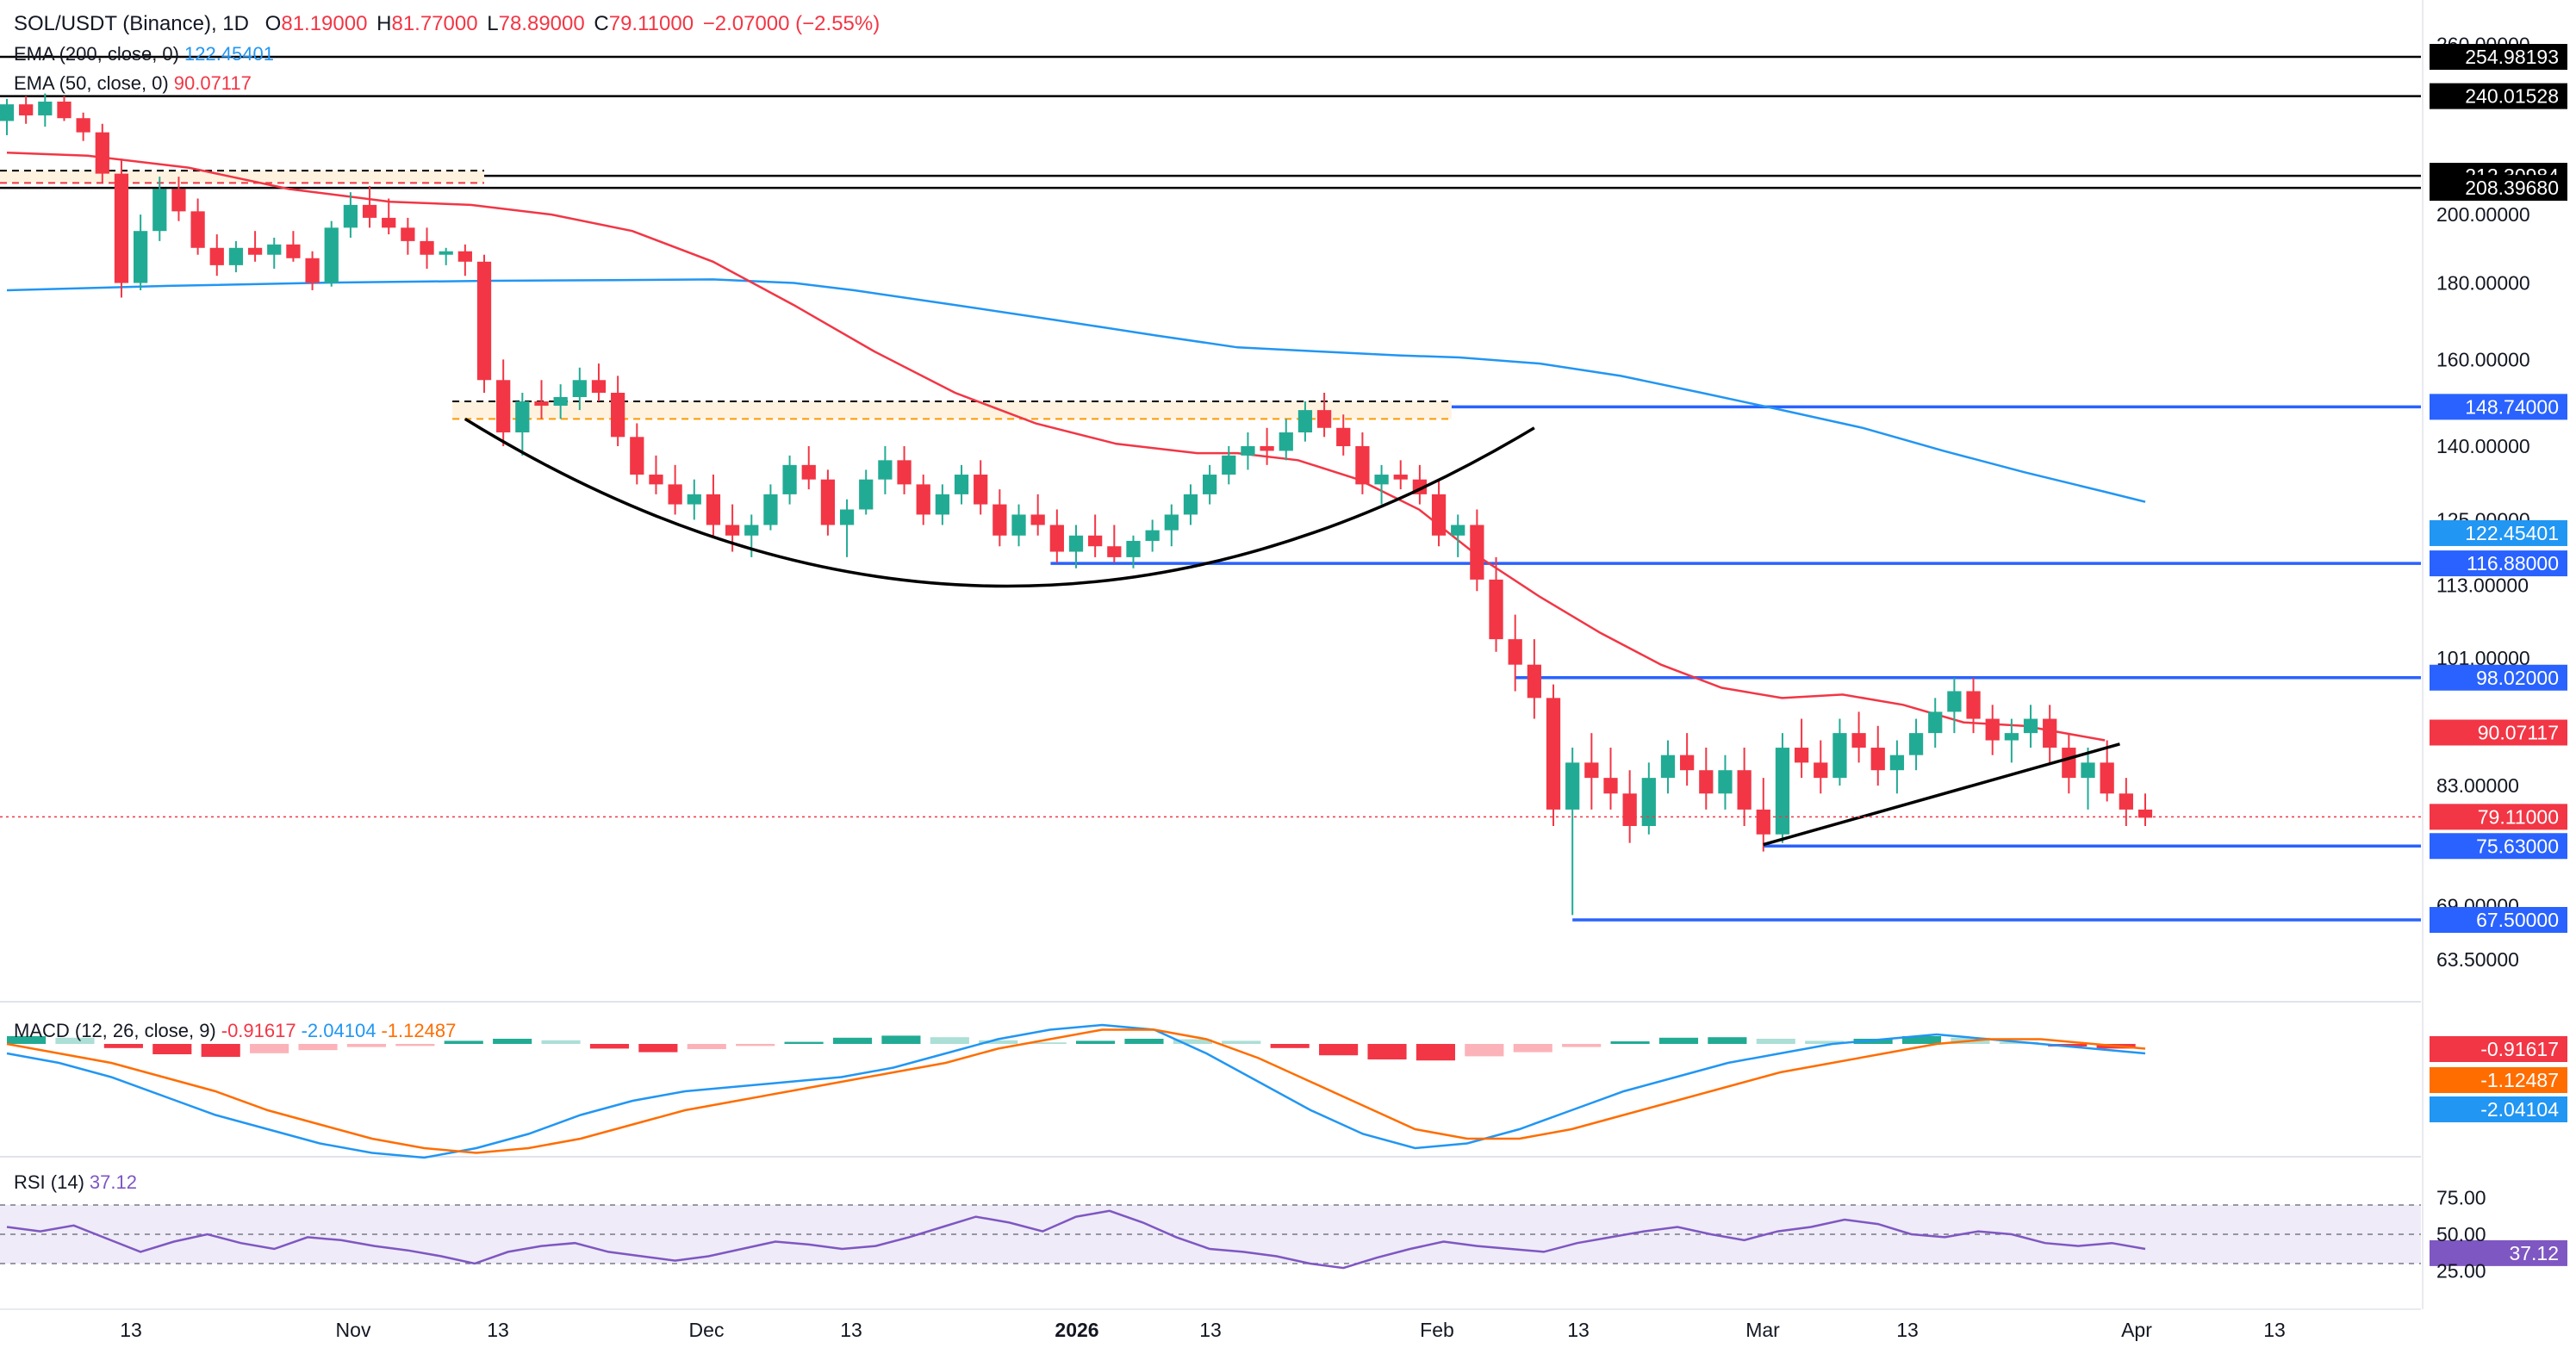 The image size is (2576, 1354). What do you see at coordinates (2499, 57) in the screenshot?
I see `level-badge-0-bg` at bounding box center [2499, 57].